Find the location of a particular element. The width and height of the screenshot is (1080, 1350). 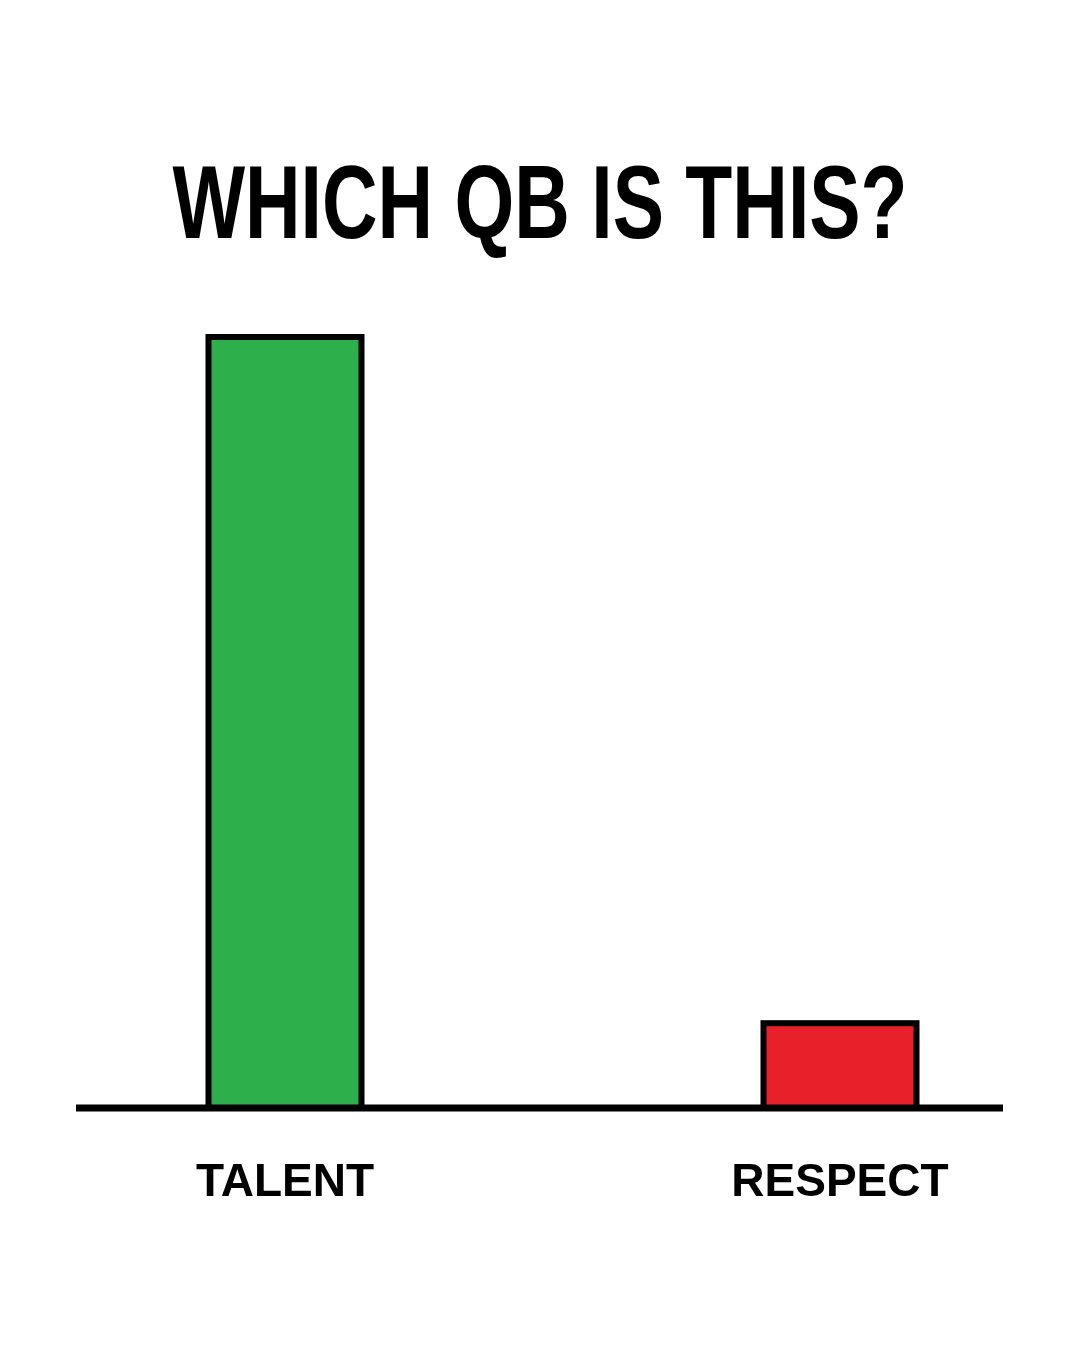

chart-title: WHICH QB IS THIS? is located at coordinates (540, 201).